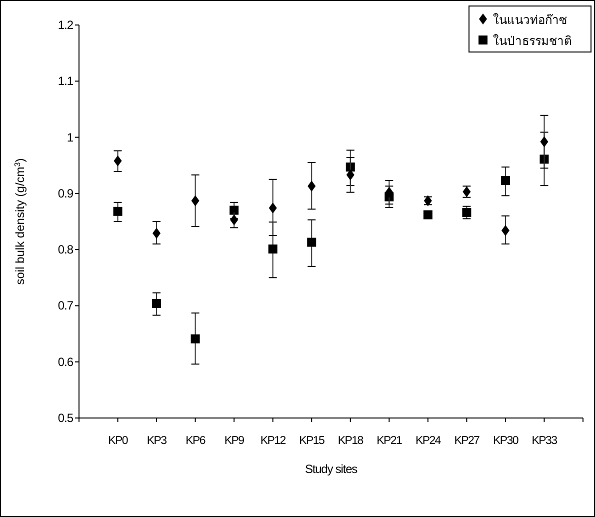 This screenshot has width=595, height=517. Describe the element at coordinates (467, 441) in the screenshot. I see `x-tick-label: KP27` at that location.